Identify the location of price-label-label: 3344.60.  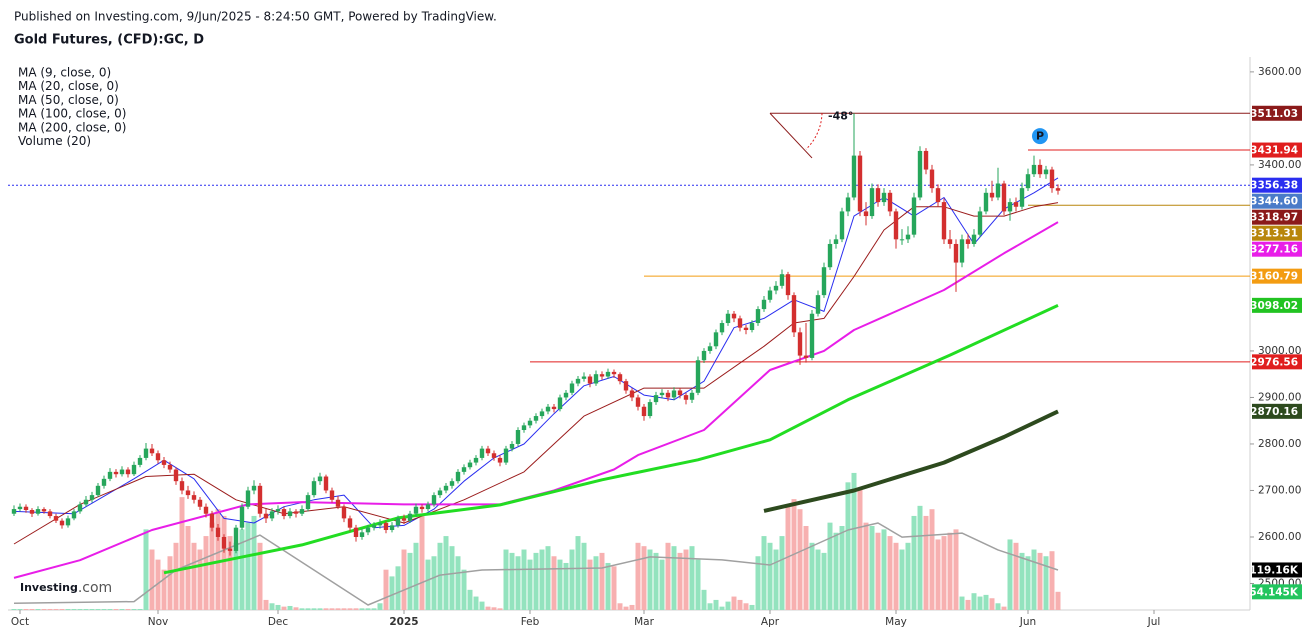
(1274, 202).